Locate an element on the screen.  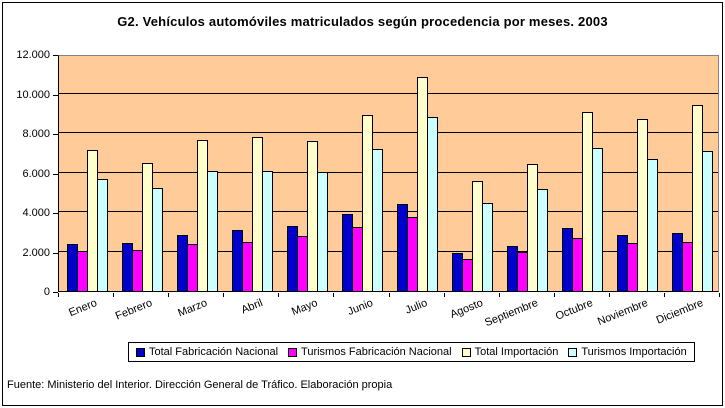
y-tick-label: 6.000 is located at coordinates (36, 173).